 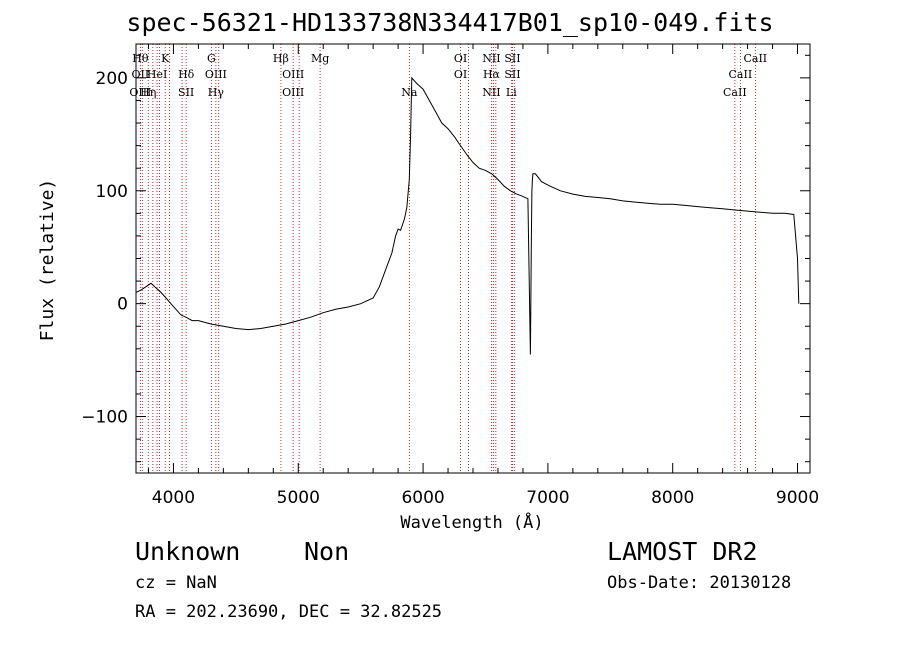 What do you see at coordinates (320, 58) in the screenshot?
I see `line-label: Mg` at bounding box center [320, 58].